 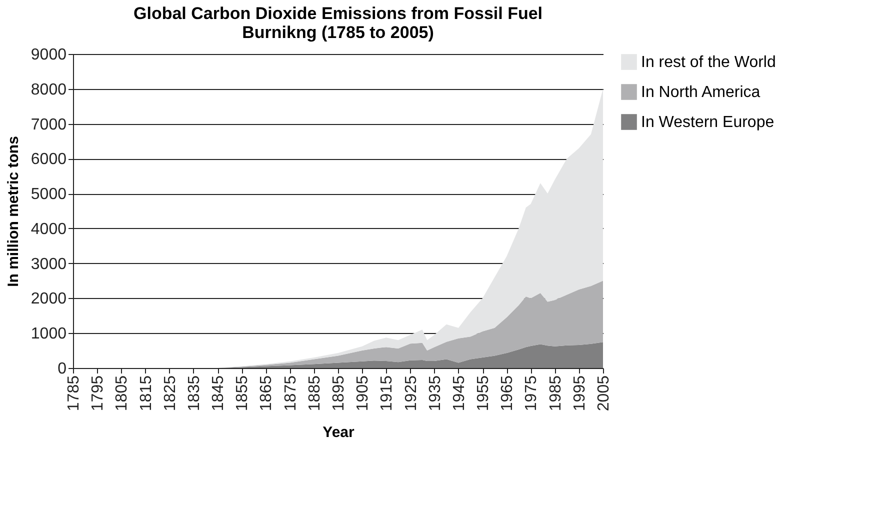 What do you see at coordinates (48, 195) in the screenshot?
I see `y-tick-label: 5000` at bounding box center [48, 195].